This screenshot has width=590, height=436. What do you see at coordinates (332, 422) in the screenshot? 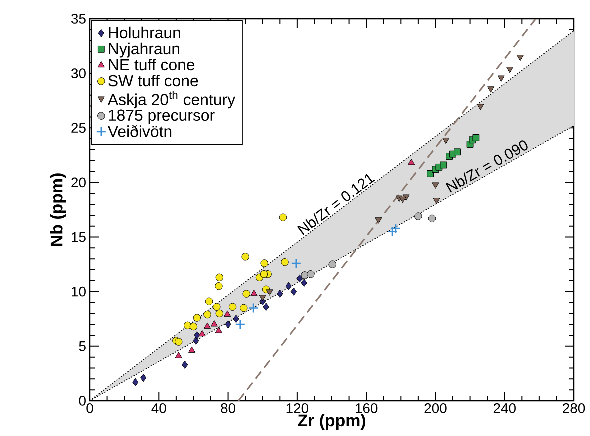
I see `x-axis-title: Zr (ppm)` at bounding box center [332, 422].